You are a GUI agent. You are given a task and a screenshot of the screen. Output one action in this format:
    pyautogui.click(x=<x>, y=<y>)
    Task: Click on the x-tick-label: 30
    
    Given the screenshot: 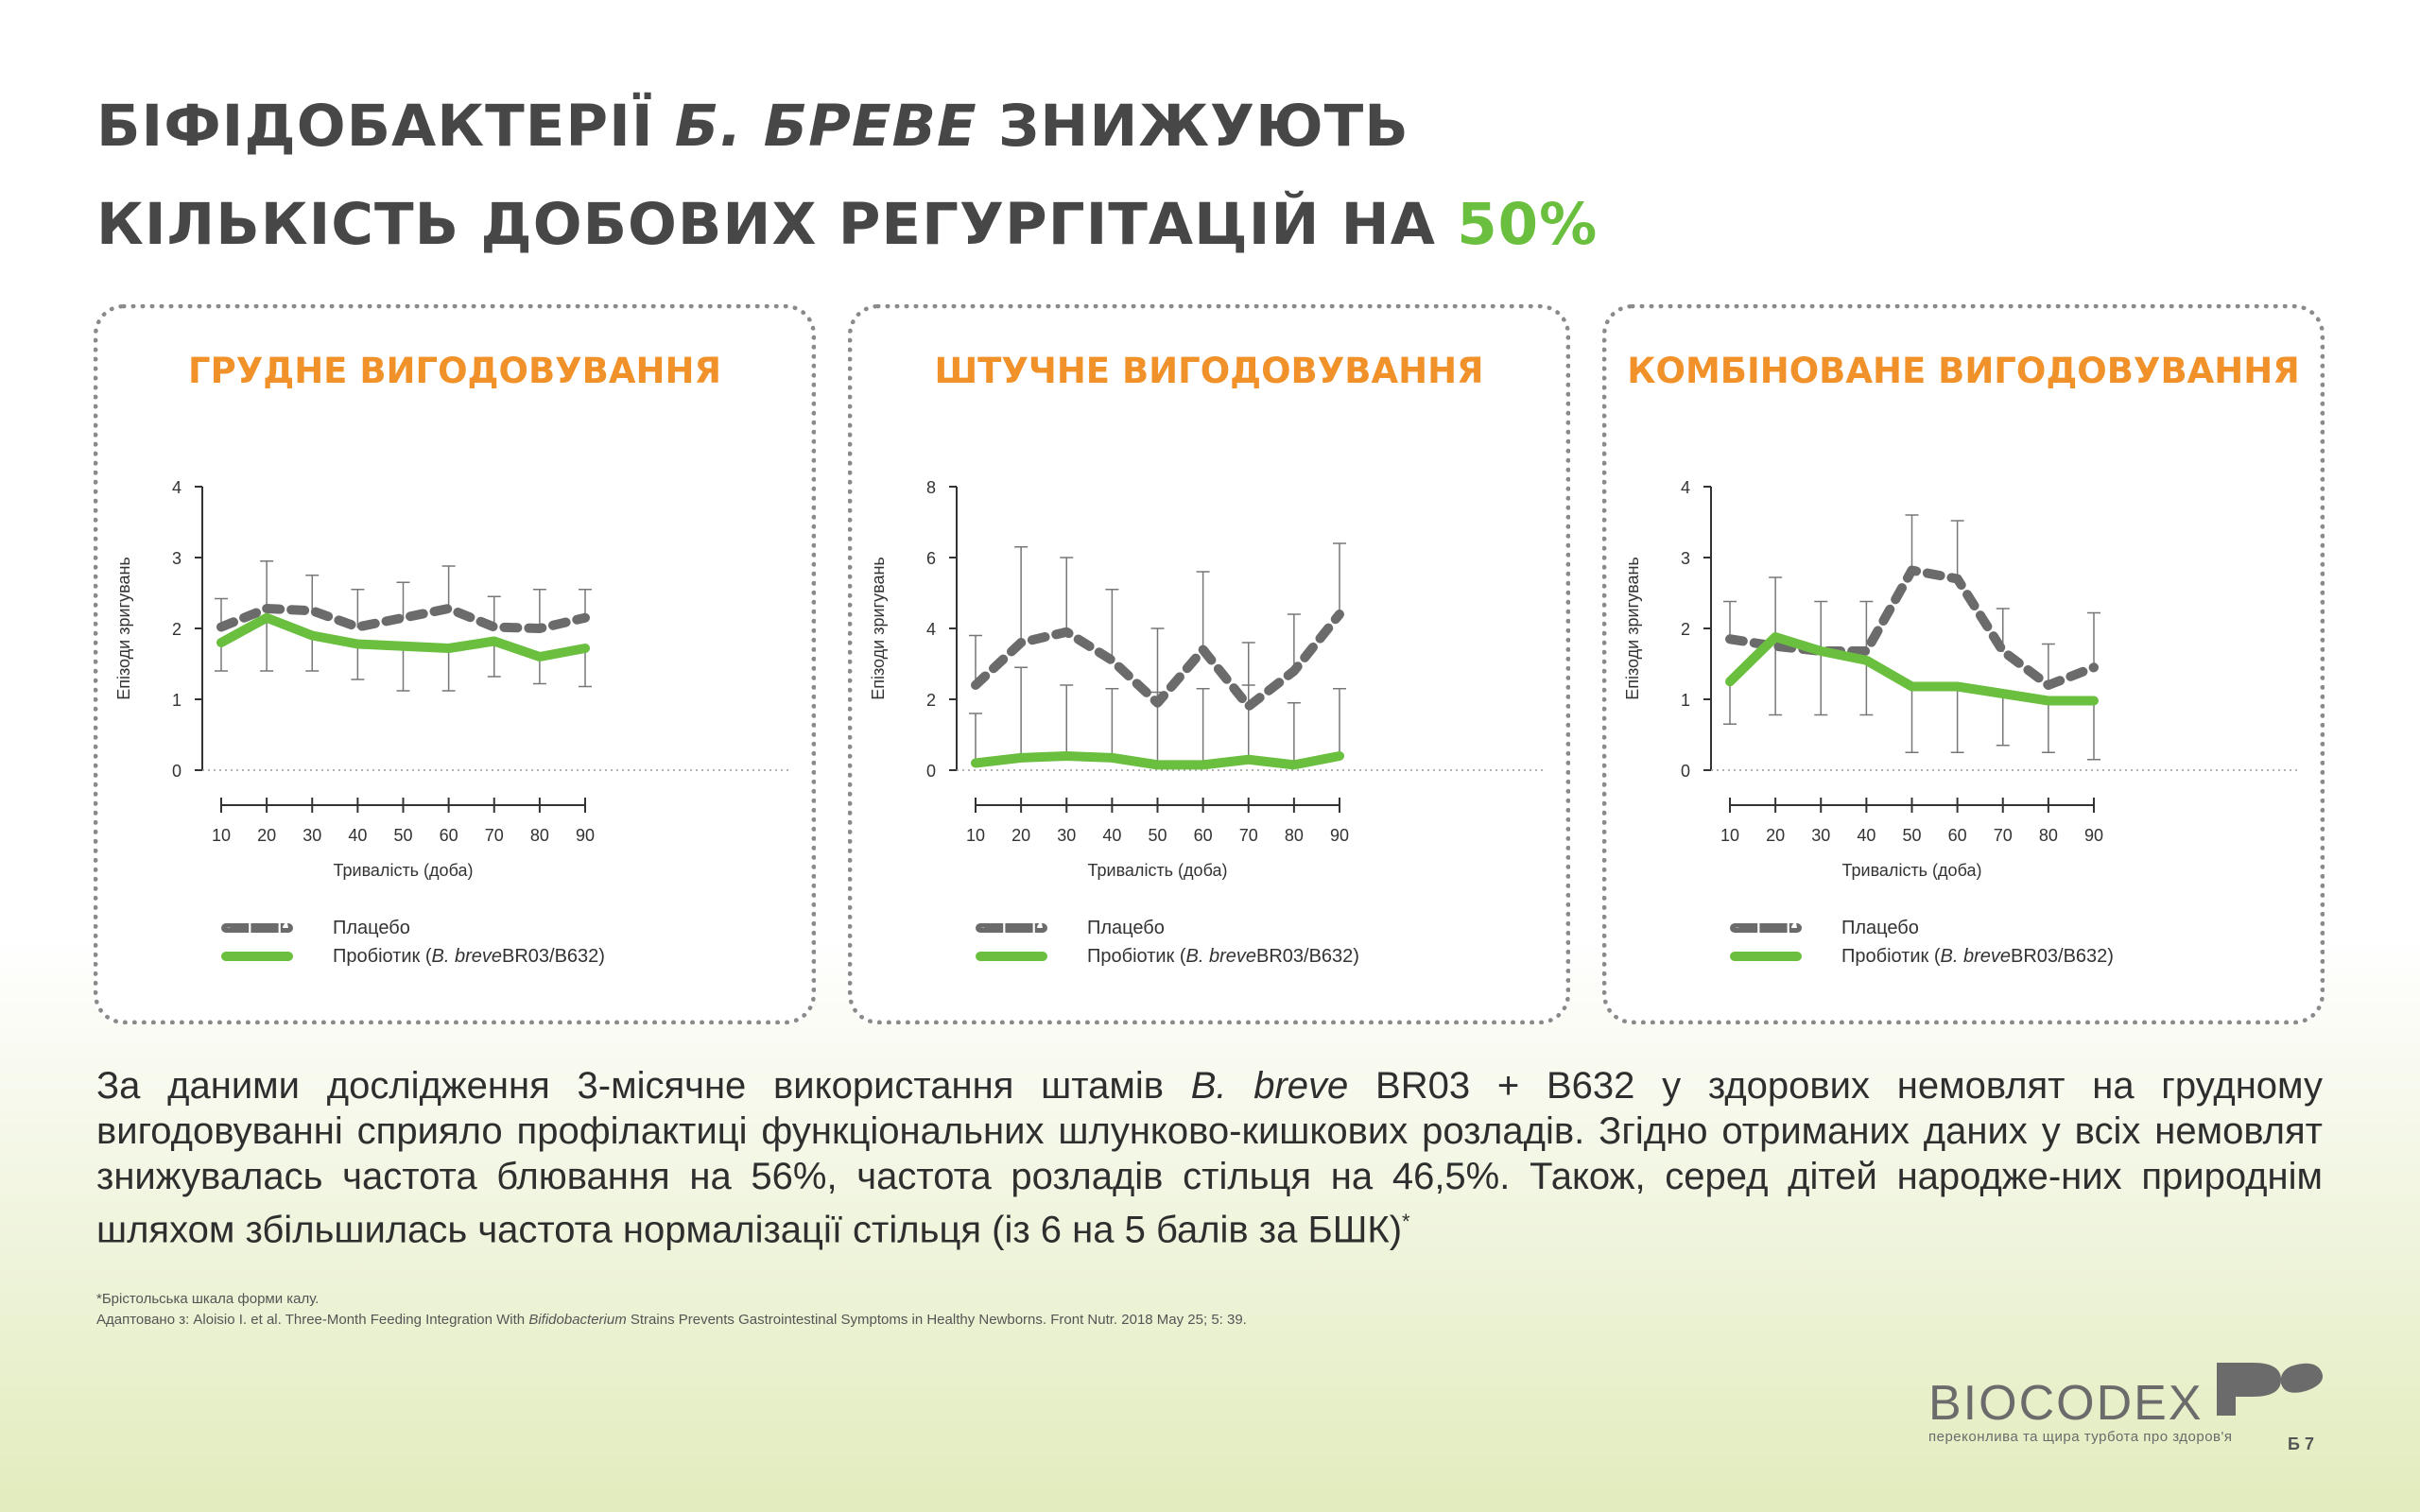 What is the action you would take?
    pyautogui.click(x=1821, y=835)
    